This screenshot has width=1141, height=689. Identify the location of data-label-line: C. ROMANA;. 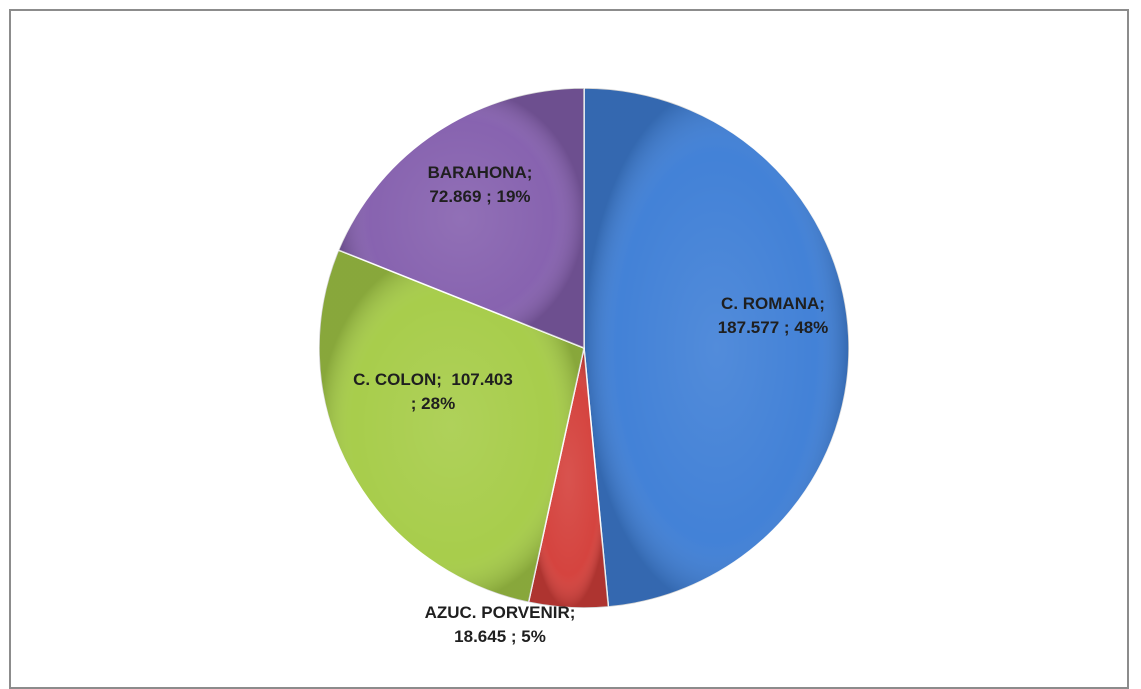
(773, 303).